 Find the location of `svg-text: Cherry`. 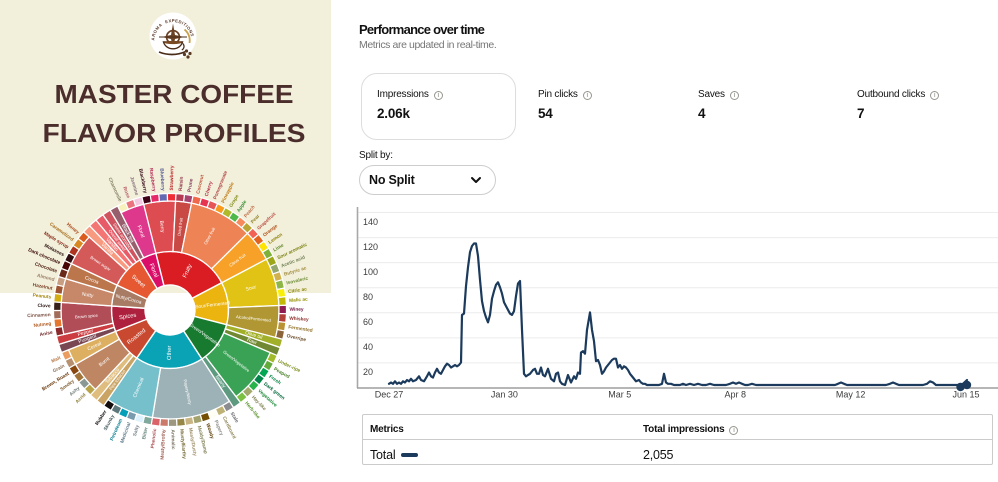

svg-text: Cherry is located at coordinates (209, 188).